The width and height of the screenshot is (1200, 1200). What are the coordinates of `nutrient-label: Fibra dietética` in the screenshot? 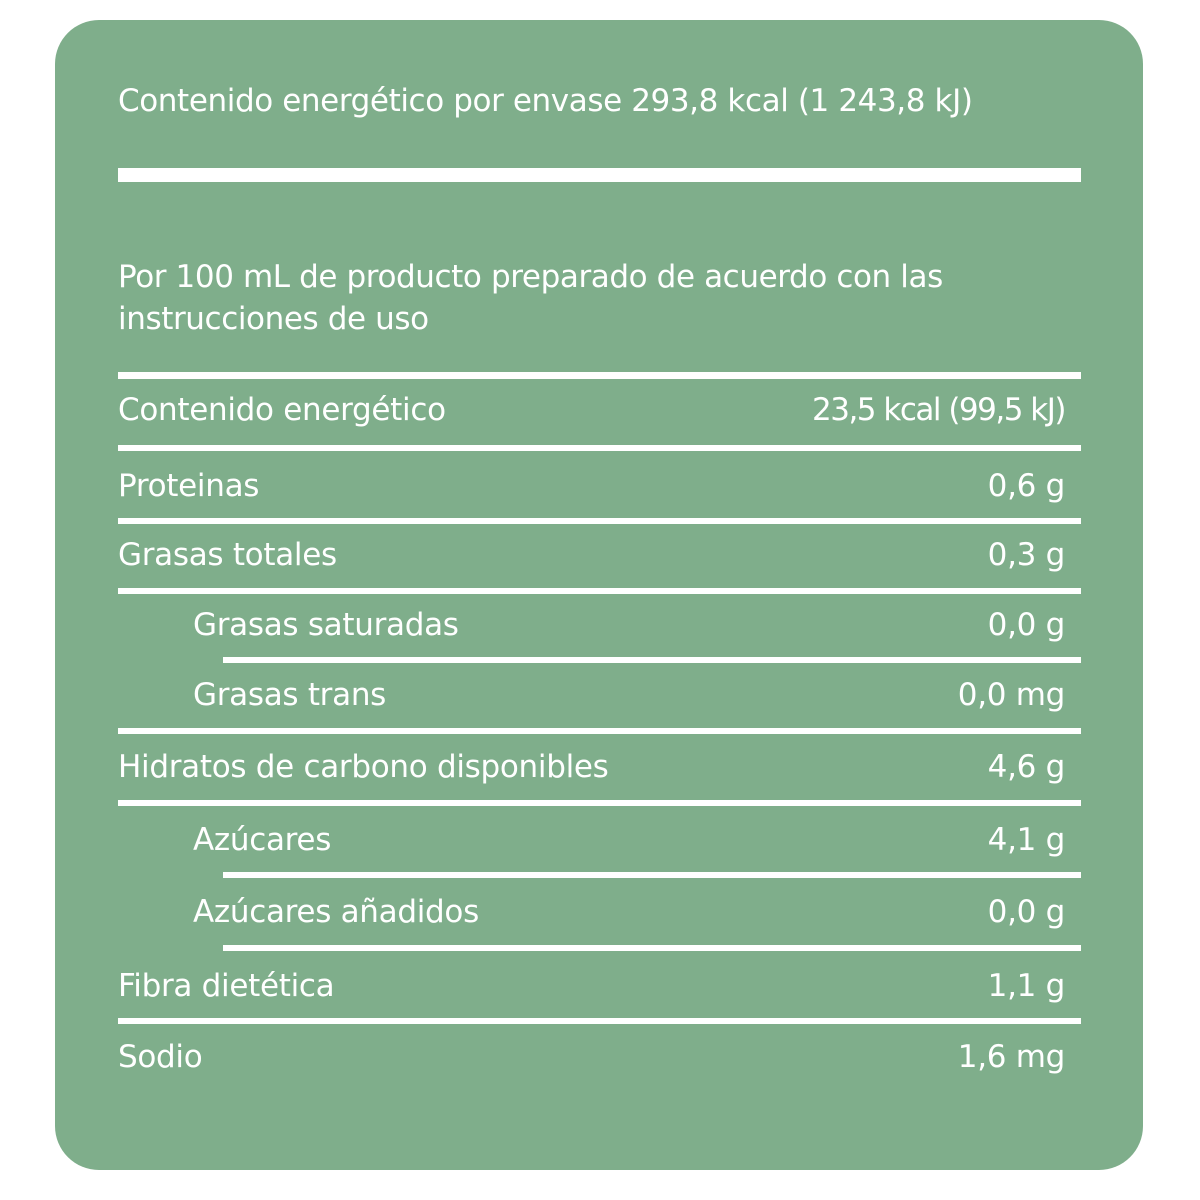 It's located at (226, 986).